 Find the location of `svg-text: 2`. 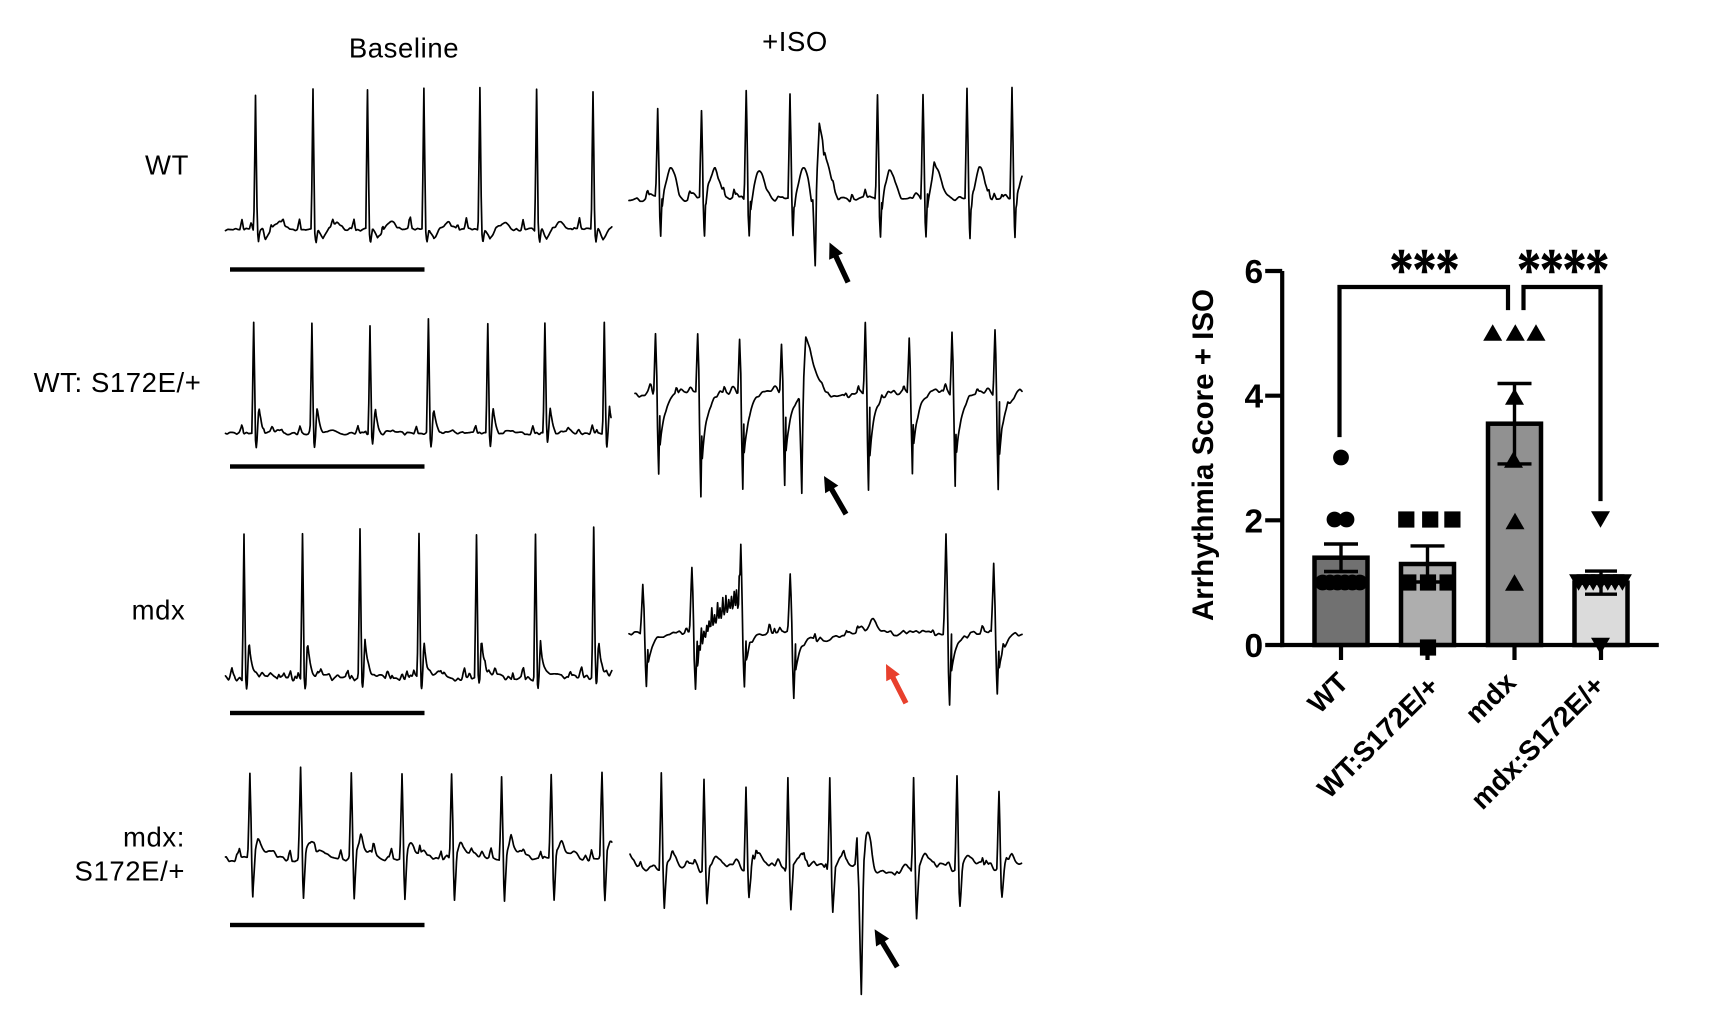

svg-text: 2 is located at coordinates (1254, 521).